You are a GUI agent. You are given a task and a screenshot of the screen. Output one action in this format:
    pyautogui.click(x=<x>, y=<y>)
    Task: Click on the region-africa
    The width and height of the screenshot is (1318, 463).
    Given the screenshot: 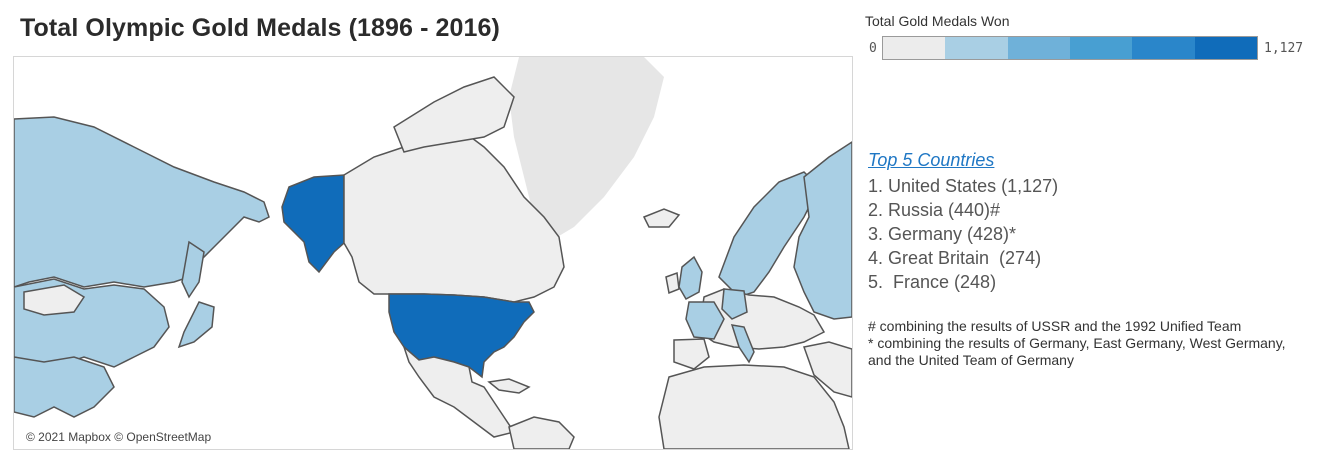 What is the action you would take?
    pyautogui.click(x=754, y=406)
    